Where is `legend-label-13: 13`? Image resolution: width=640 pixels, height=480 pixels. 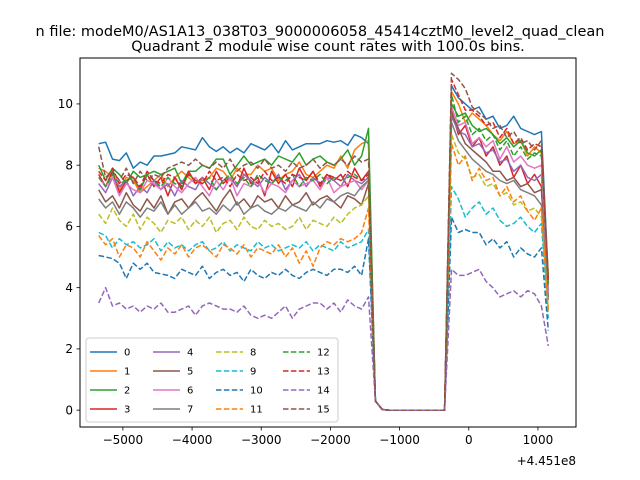 legend-label-13: 13 is located at coordinates (323, 372).